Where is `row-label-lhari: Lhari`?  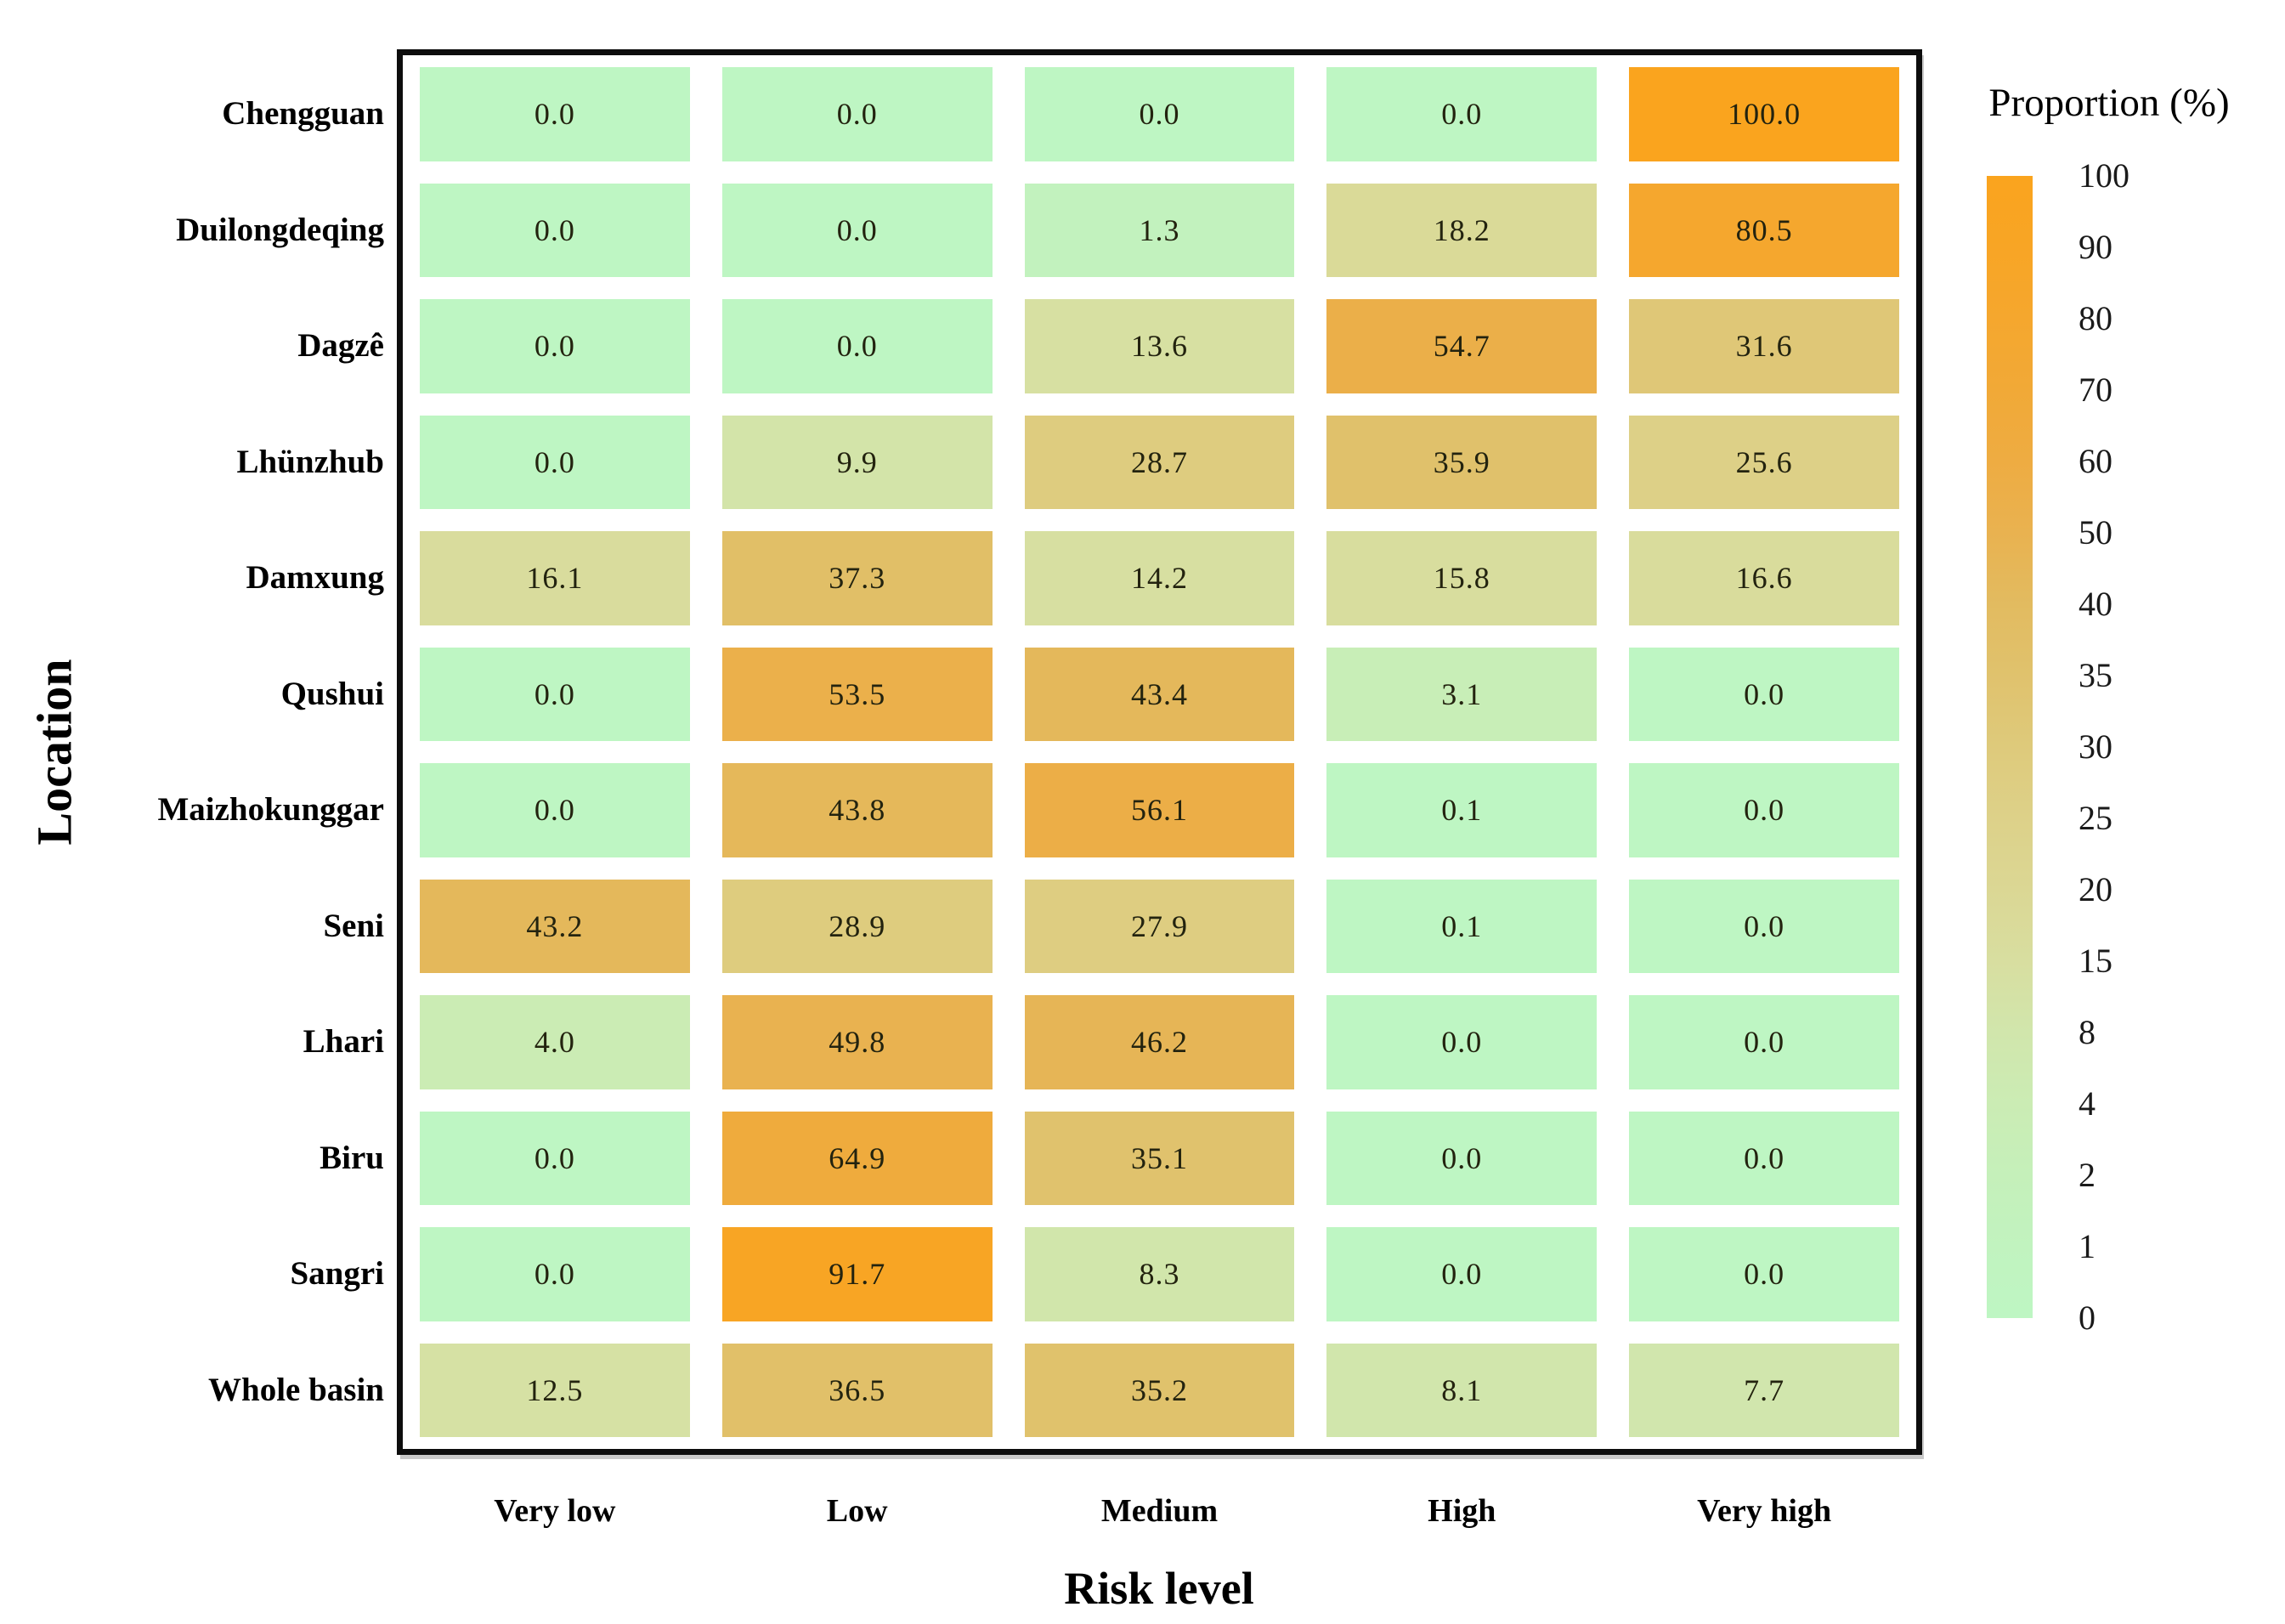 row-label-lhari: Lhari is located at coordinates (343, 1042).